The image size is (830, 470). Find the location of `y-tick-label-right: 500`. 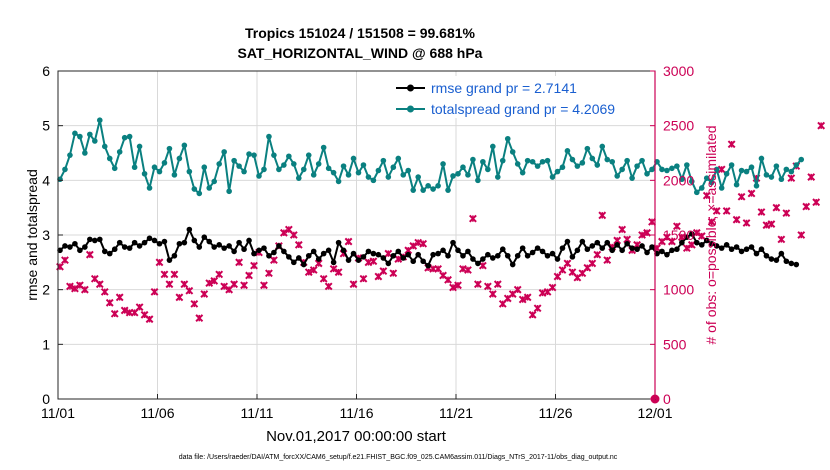

y-tick-label-right: 500 is located at coordinates (675, 344).